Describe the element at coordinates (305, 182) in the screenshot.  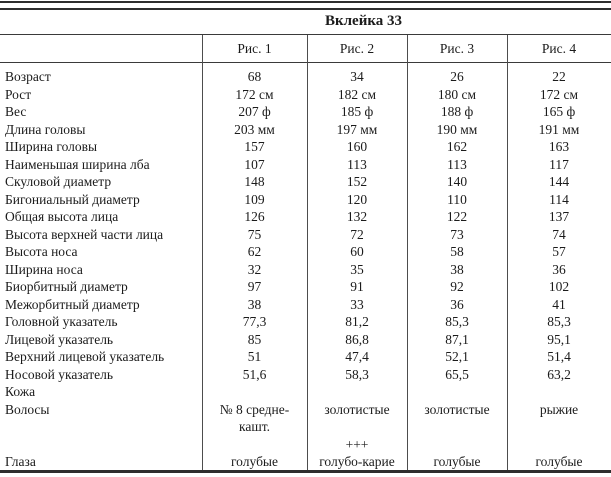
I see `table-row: Скуловой диаметр 148 152 140 144` at that location.